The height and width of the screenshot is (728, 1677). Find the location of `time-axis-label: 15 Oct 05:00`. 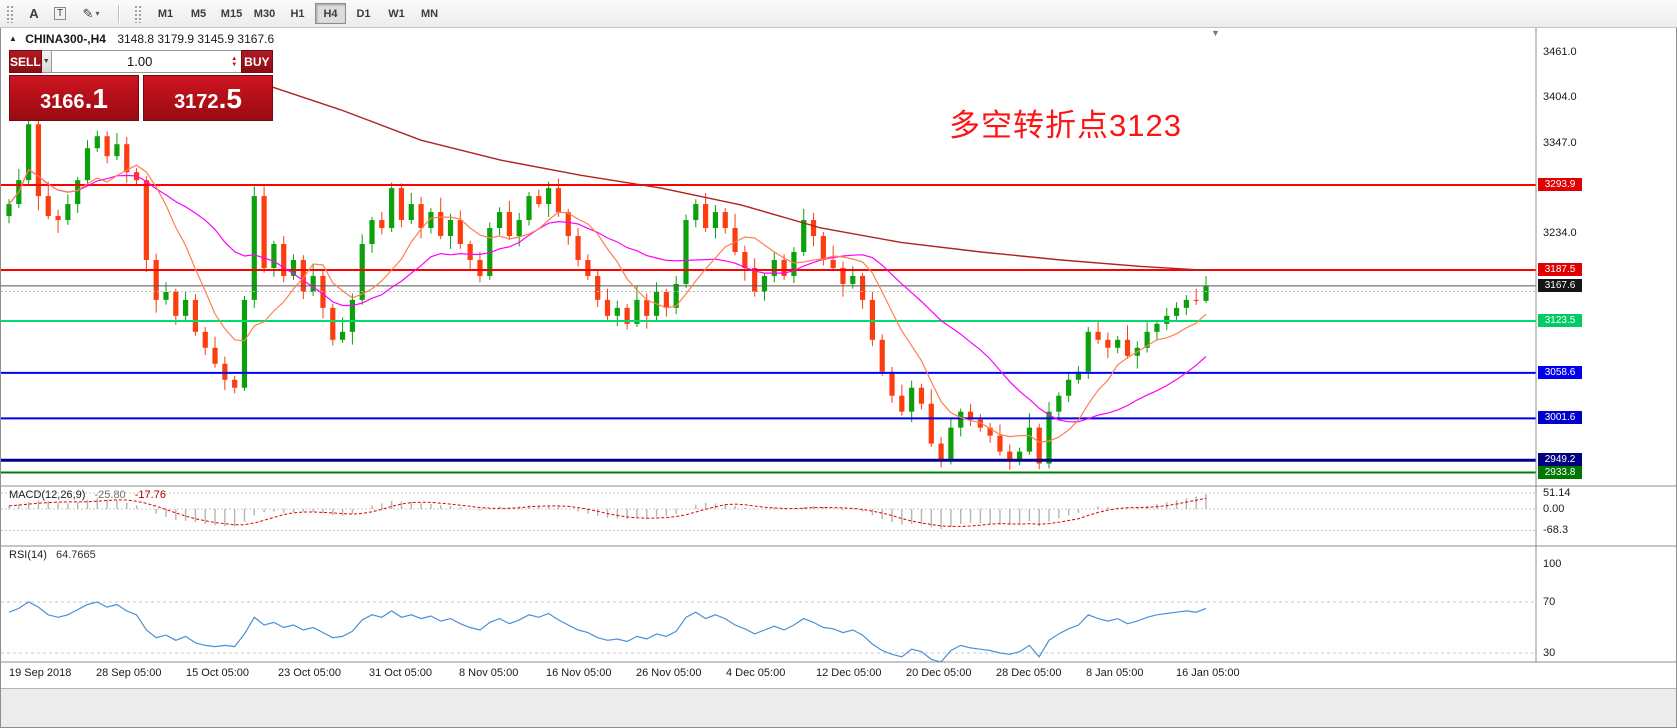

time-axis-label: 15 Oct 05:00 is located at coordinates (217, 673).